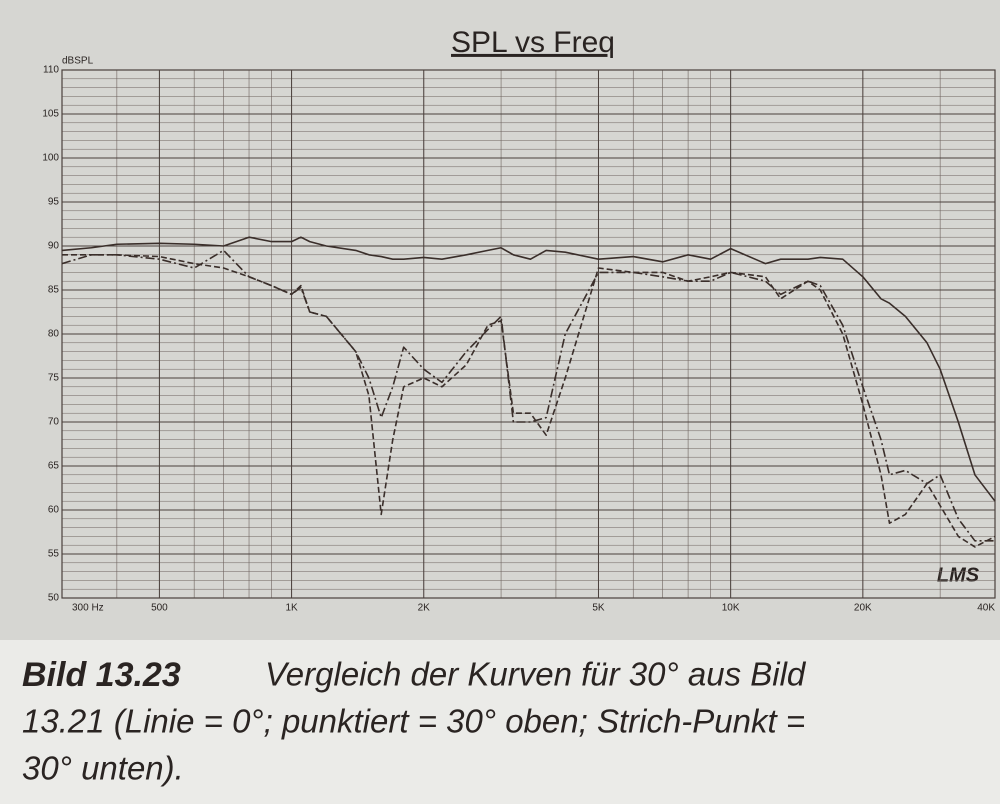 This screenshot has width=1000, height=804. What do you see at coordinates (291, 608) in the screenshot?
I see `x-tick-label: 1K` at bounding box center [291, 608].